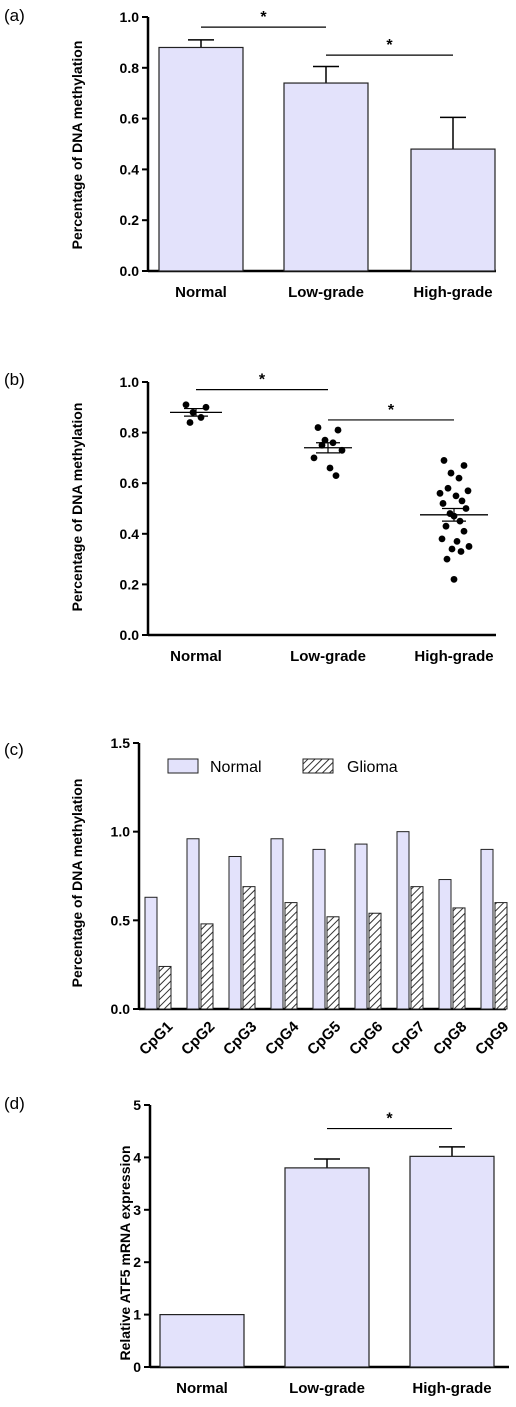 This screenshot has width=516, height=1407. What do you see at coordinates (327, 1388) in the screenshot?
I see `category-label-d: Low-grade` at bounding box center [327, 1388].